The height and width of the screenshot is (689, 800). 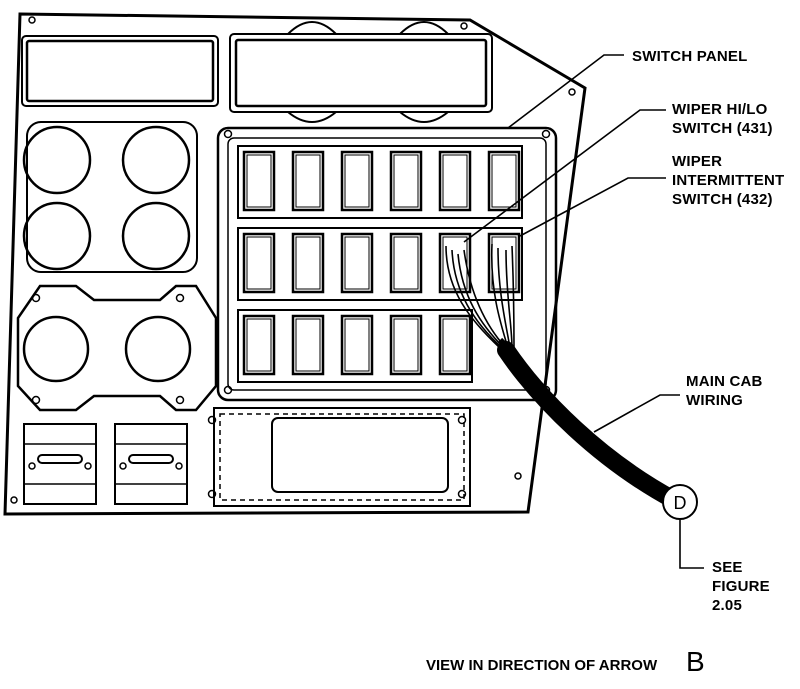 What do you see at coordinates (722, 199) in the screenshot?
I see `label-wiper-int-3: SWITCH (432)` at bounding box center [722, 199].